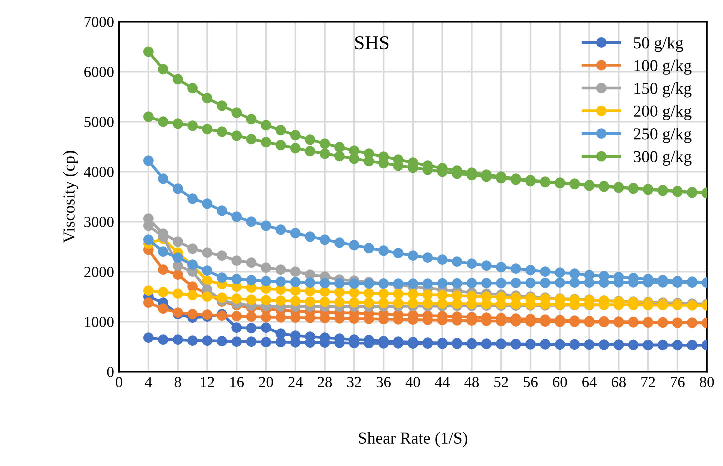 Image resolution: width=723 pixels, height=466 pixels. Describe the element at coordinates (589, 382) in the screenshot. I see `x-tick-label: 64` at that location.